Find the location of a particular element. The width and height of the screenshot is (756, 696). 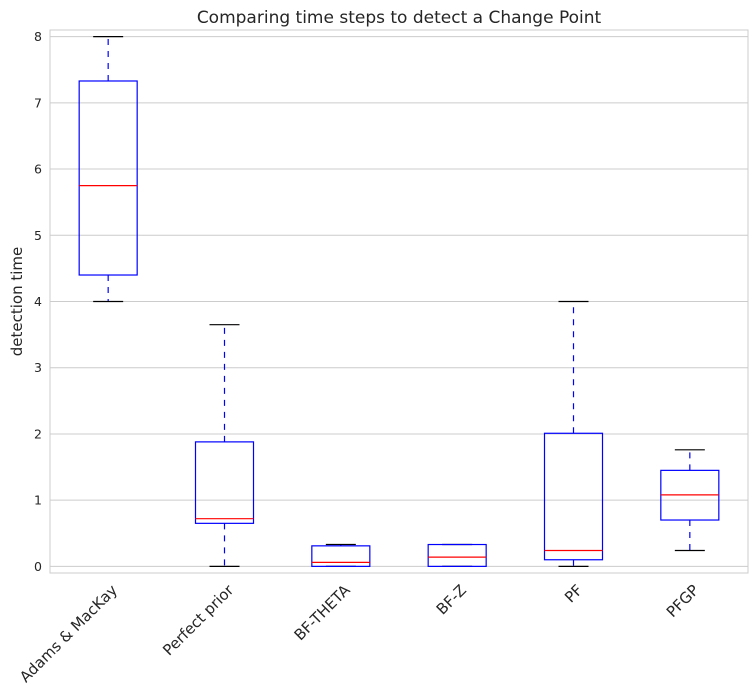

y-tick-label: 0 is located at coordinates (38, 566).